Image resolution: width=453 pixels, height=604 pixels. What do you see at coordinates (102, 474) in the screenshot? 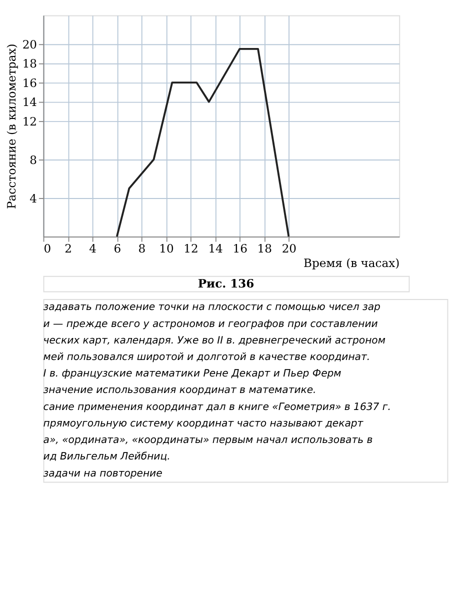
I see `text: задачи на повторение` at bounding box center [102, 474].